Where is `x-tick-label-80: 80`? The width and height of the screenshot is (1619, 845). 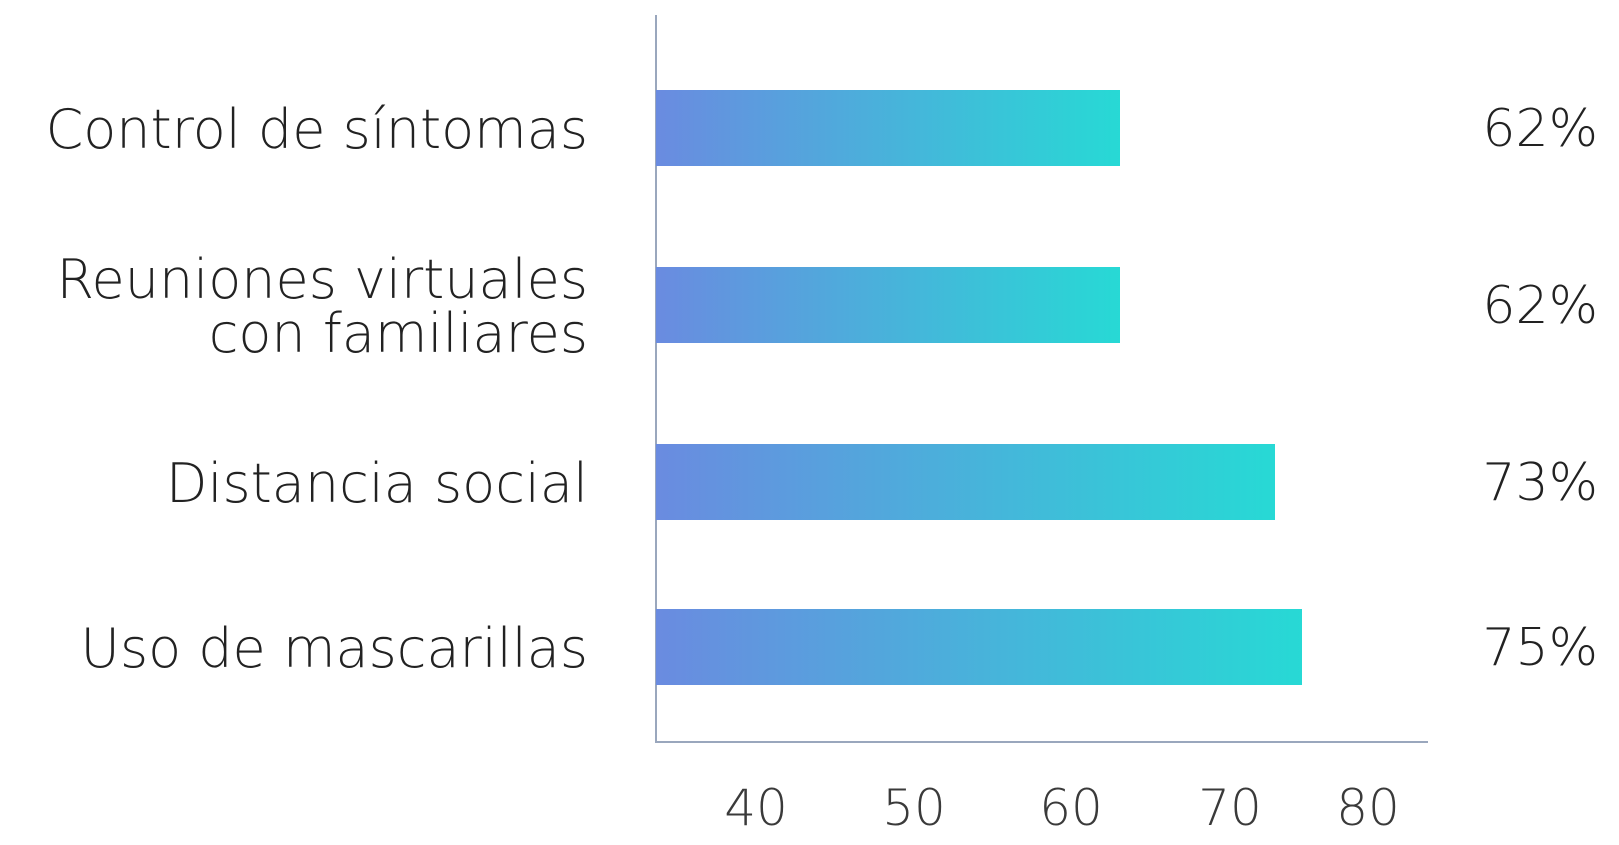
x-tick-label-80: 80 is located at coordinates (1368, 808).